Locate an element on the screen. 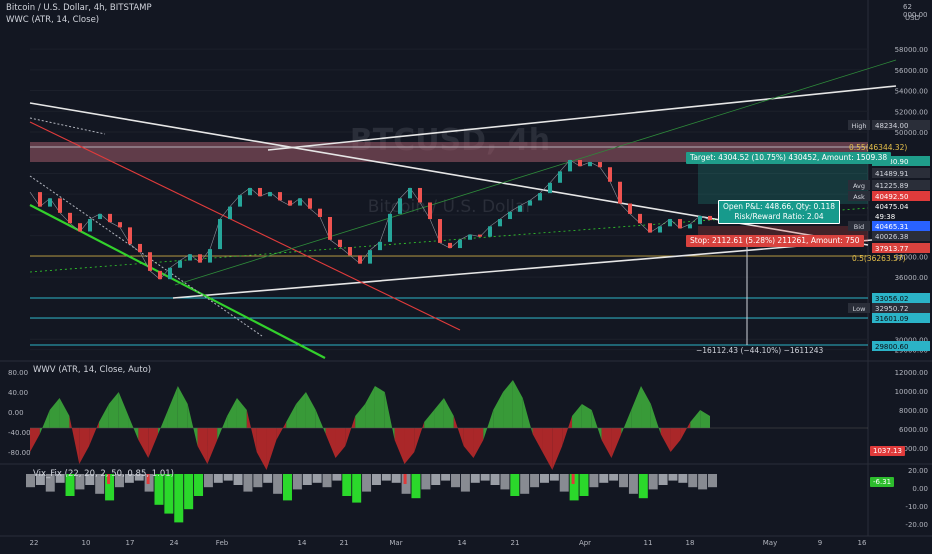 This screenshot has width=932, height=554. vixfix-last-value: -6.31 is located at coordinates (882, 482).